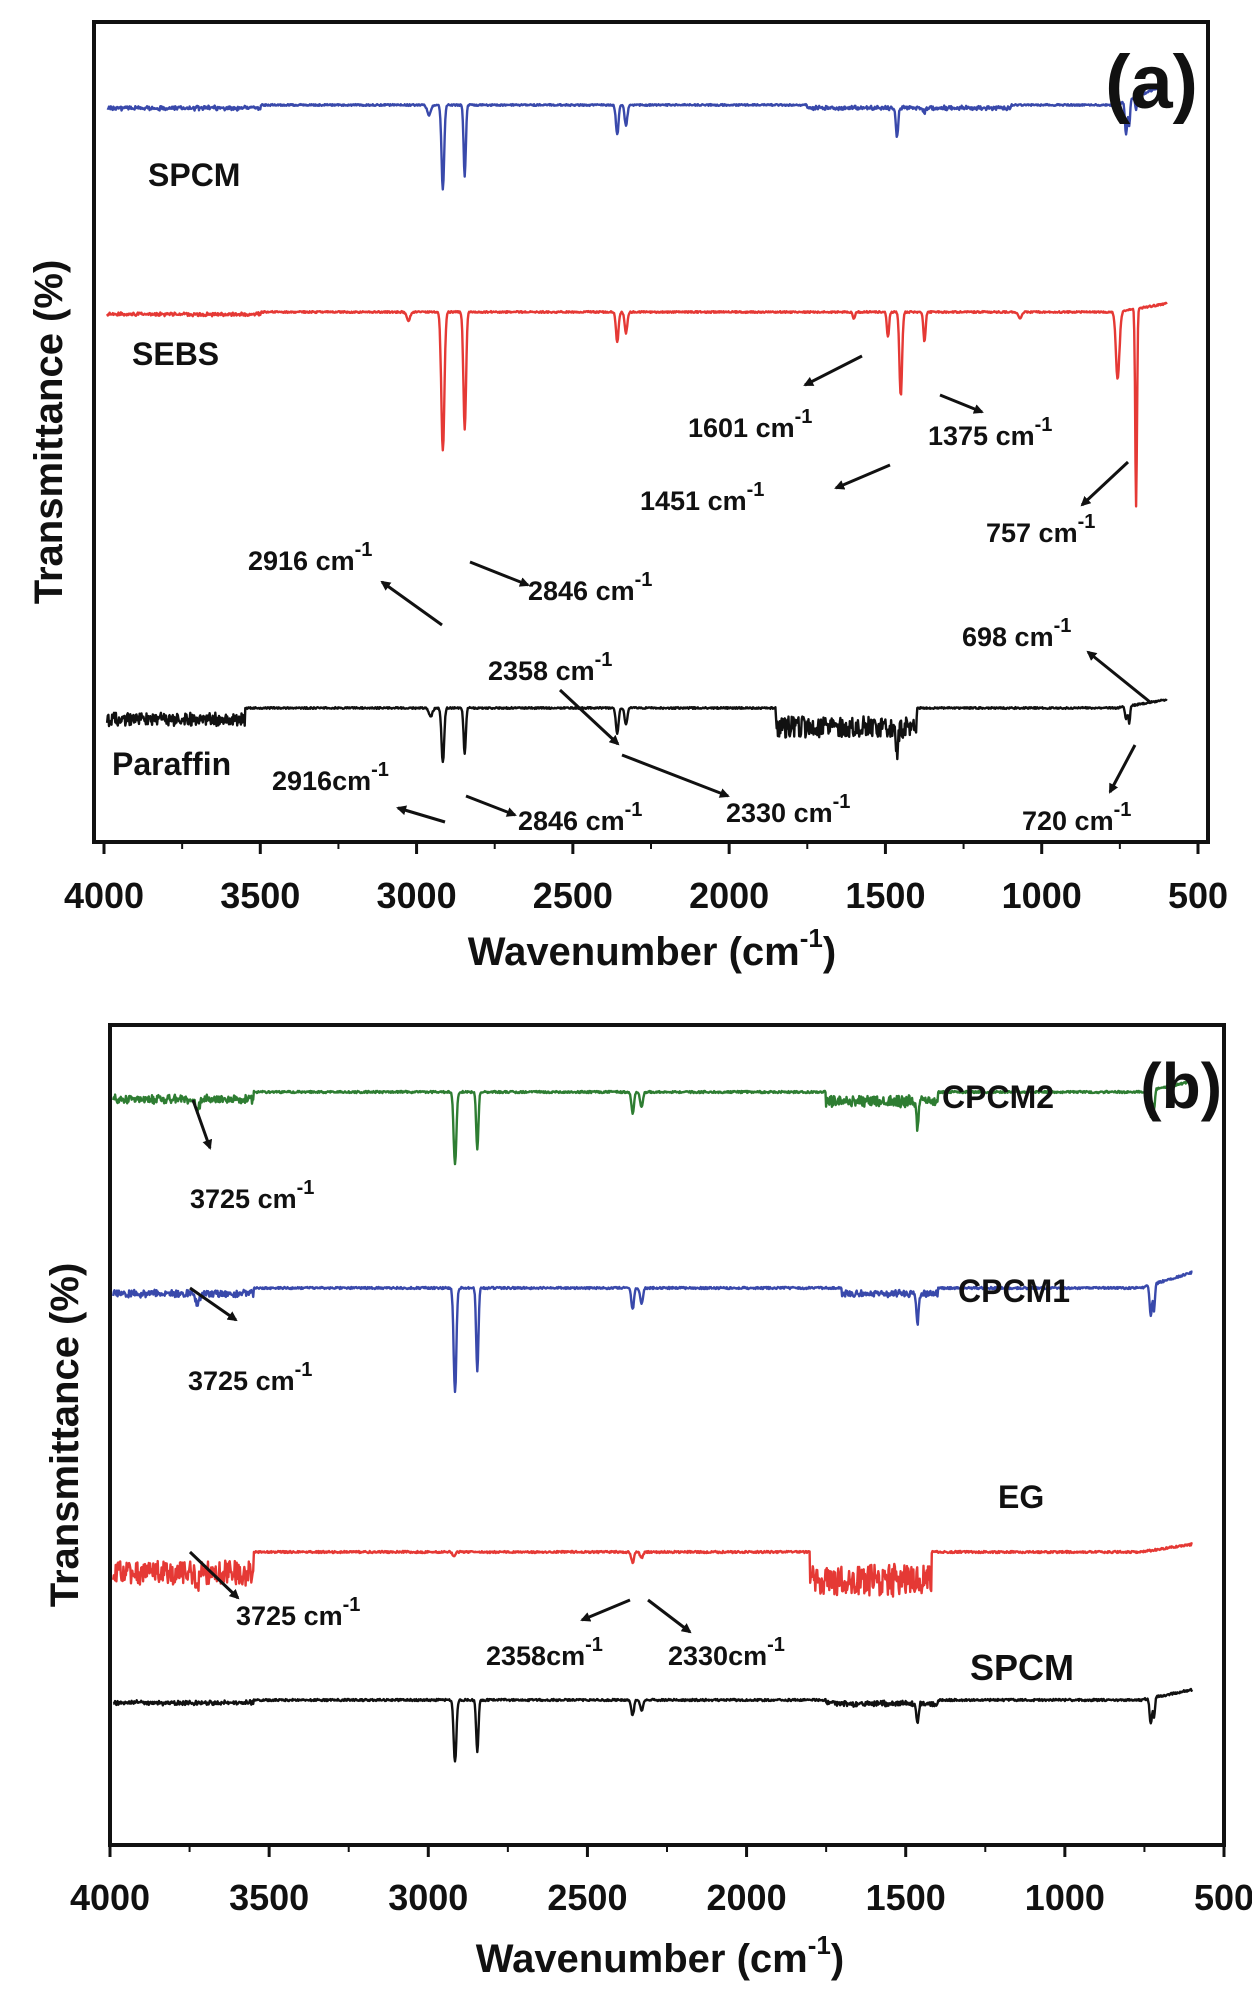 The image size is (1252, 1998). Describe the element at coordinates (788, 809) in the screenshot. I see `annotation-a-2330: 2330 cm-1` at that location.